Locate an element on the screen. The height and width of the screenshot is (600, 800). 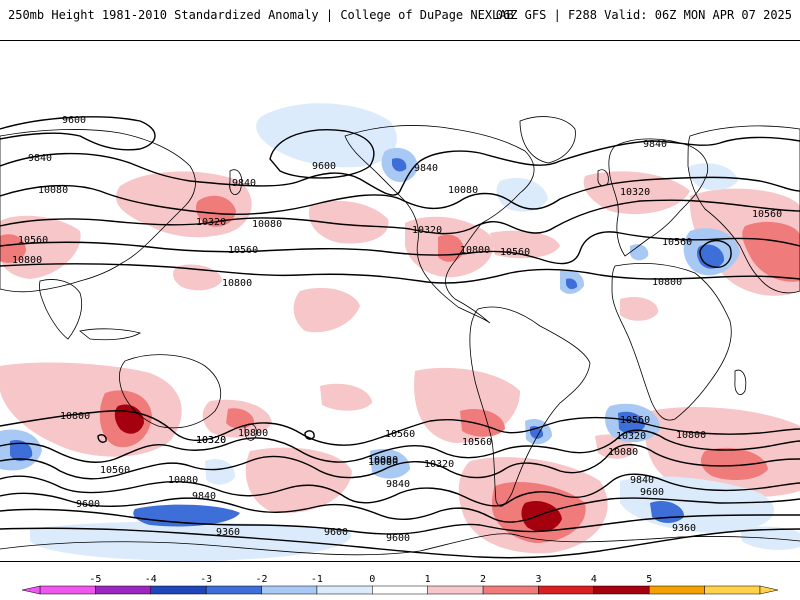
colorbar-tick-label: 0 is located at coordinates (372, 579).